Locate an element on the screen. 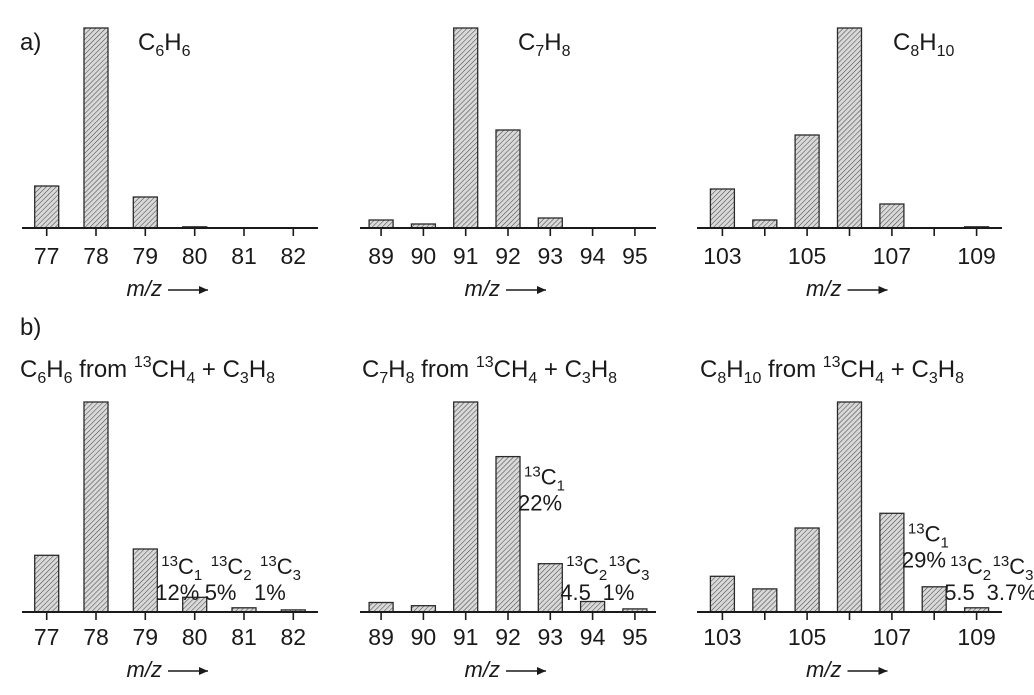 The image size is (1034, 695). tick-label-89: 89 is located at coordinates (381, 637).